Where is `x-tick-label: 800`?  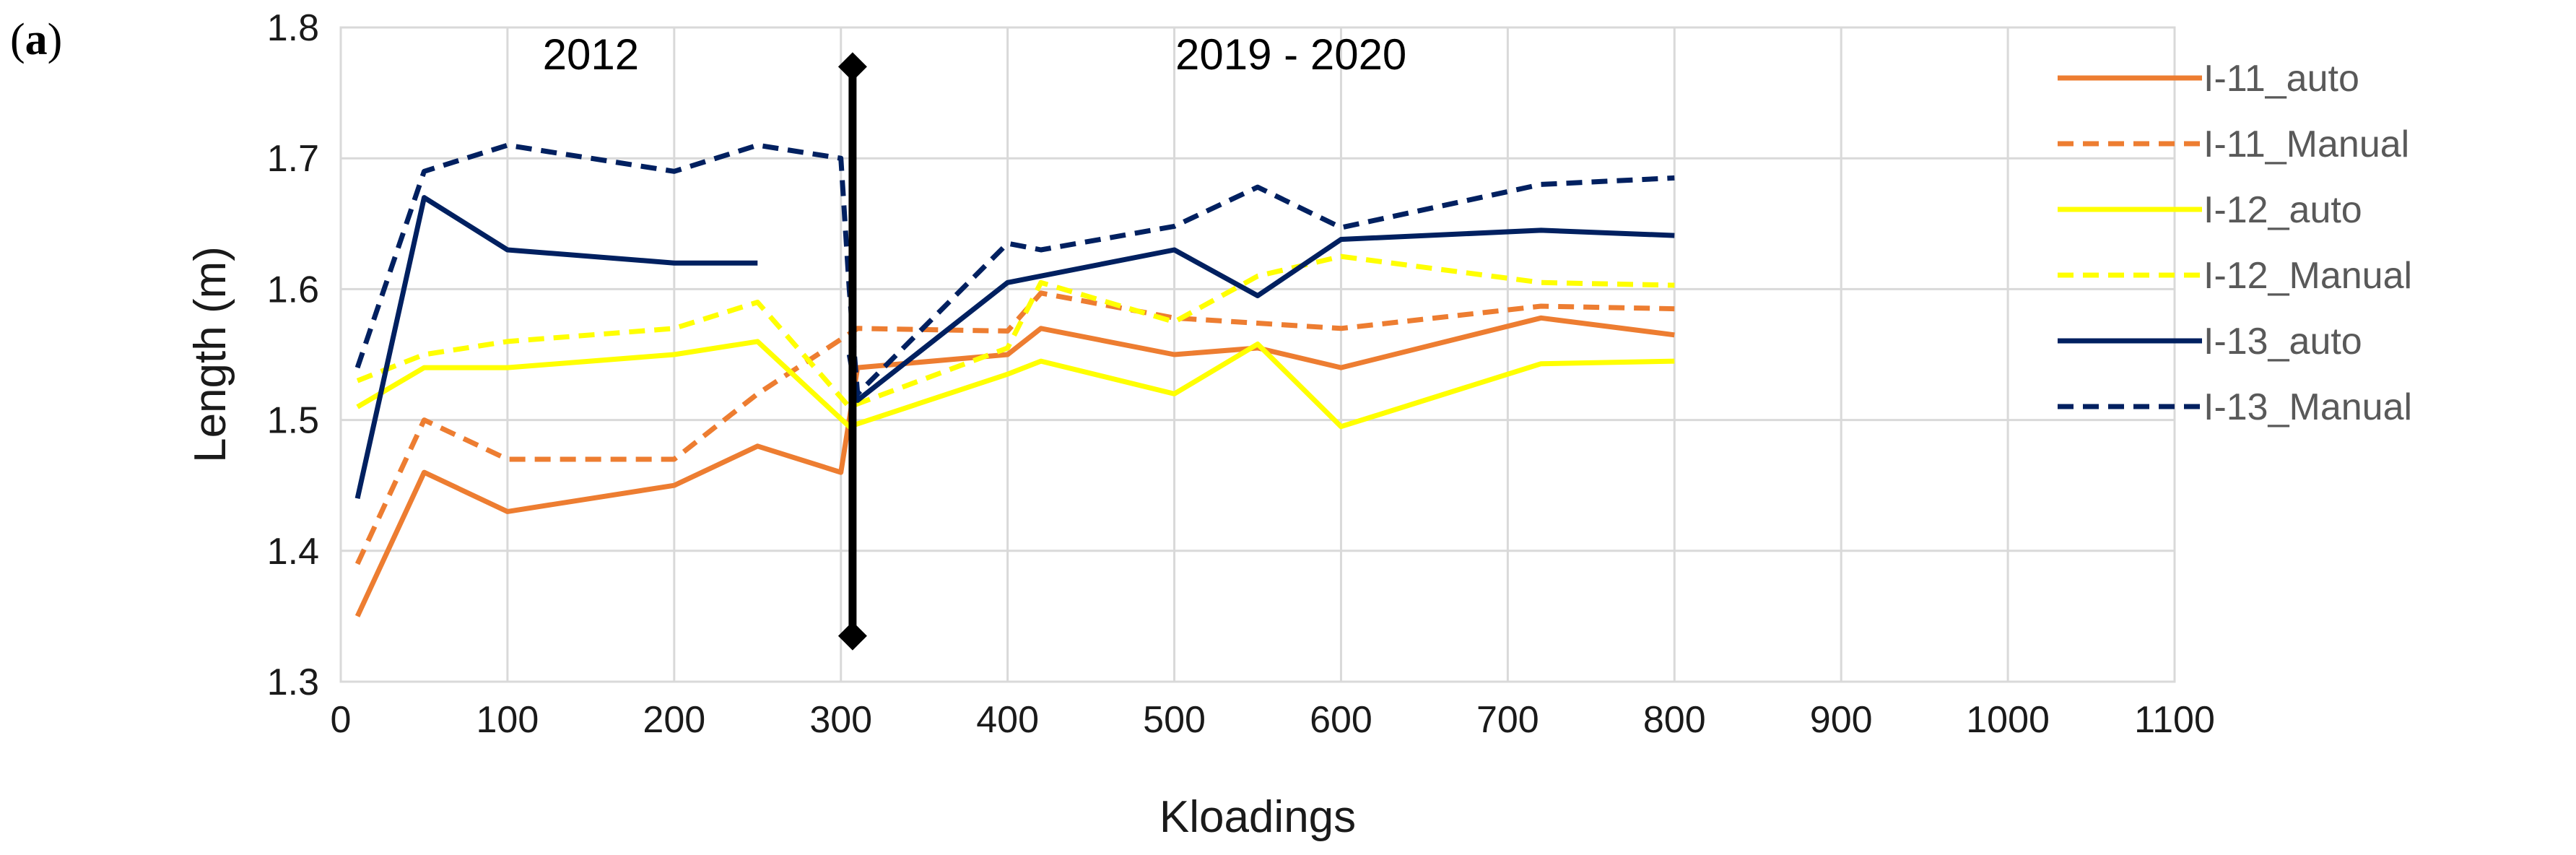
x-tick-label: 800 is located at coordinates (1674, 720).